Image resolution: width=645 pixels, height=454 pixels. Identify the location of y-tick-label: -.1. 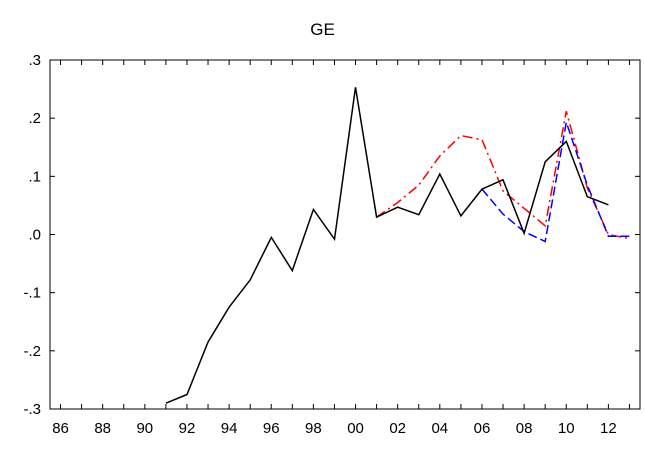
(32, 293).